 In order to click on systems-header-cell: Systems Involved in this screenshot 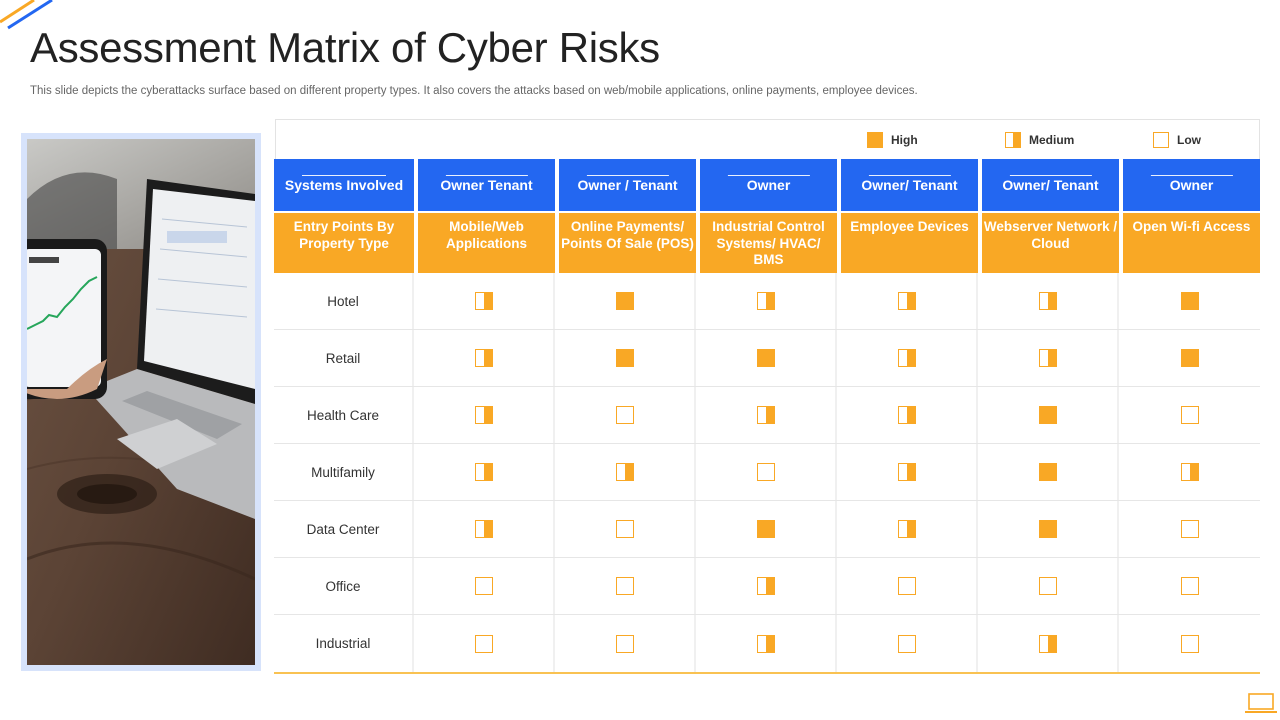, I will do `click(344, 185)`.